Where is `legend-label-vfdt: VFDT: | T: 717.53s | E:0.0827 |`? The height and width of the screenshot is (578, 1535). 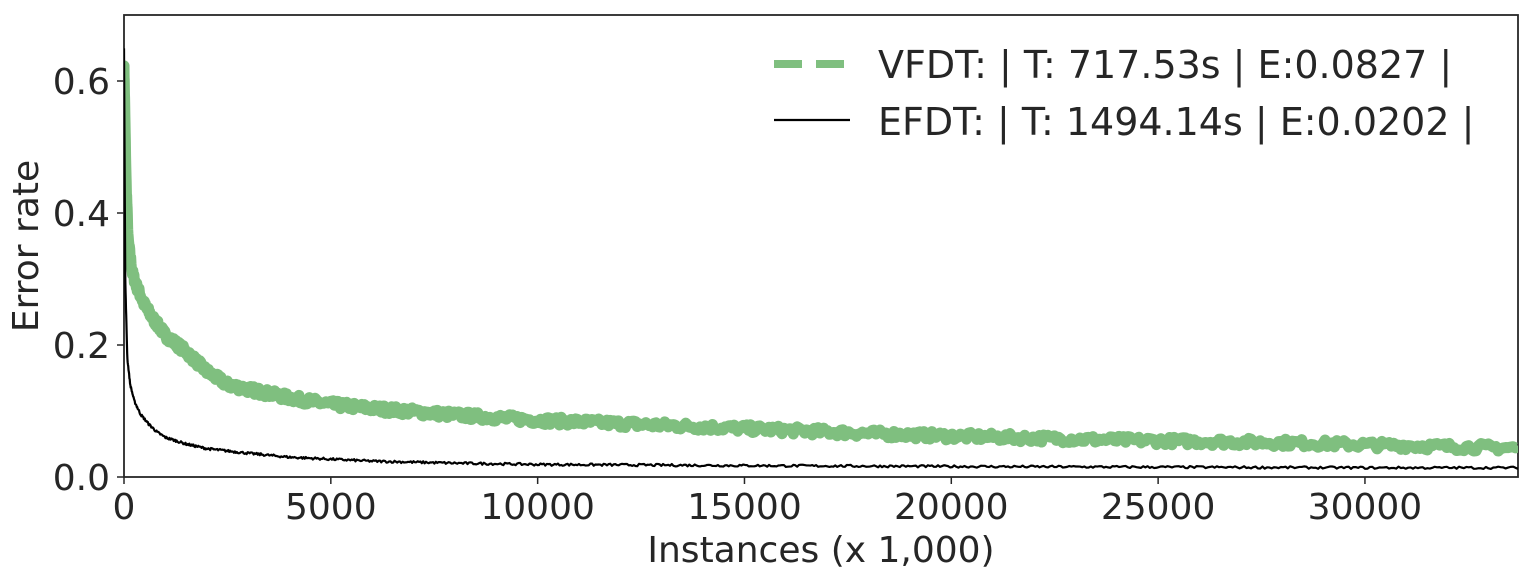 legend-label-vfdt: VFDT: | T: 717.53s | E:0.0827 | is located at coordinates (1165, 65).